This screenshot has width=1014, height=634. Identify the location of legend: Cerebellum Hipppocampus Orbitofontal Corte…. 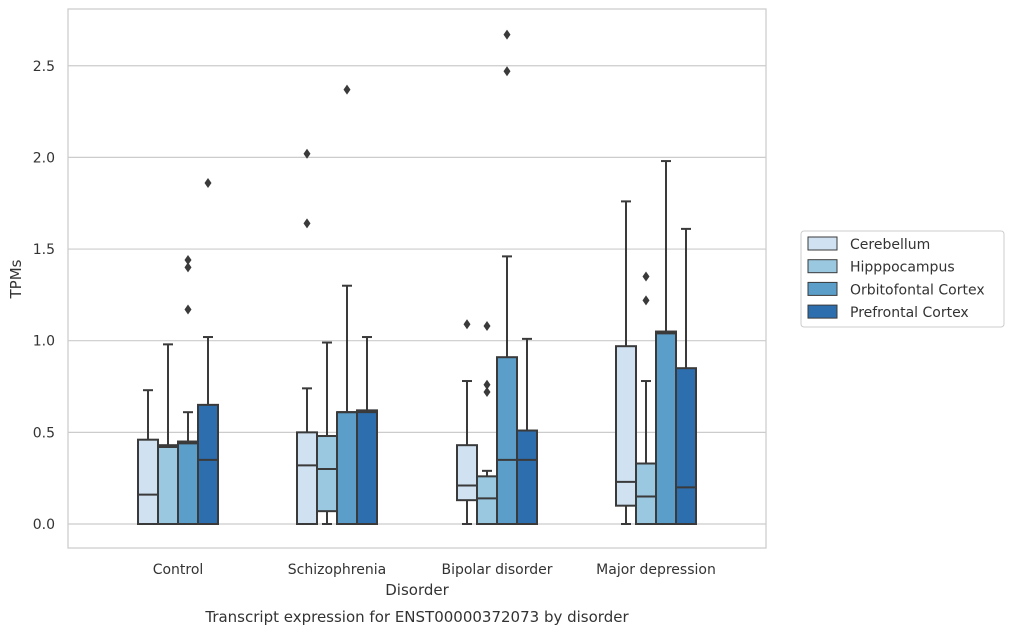
(902, 279).